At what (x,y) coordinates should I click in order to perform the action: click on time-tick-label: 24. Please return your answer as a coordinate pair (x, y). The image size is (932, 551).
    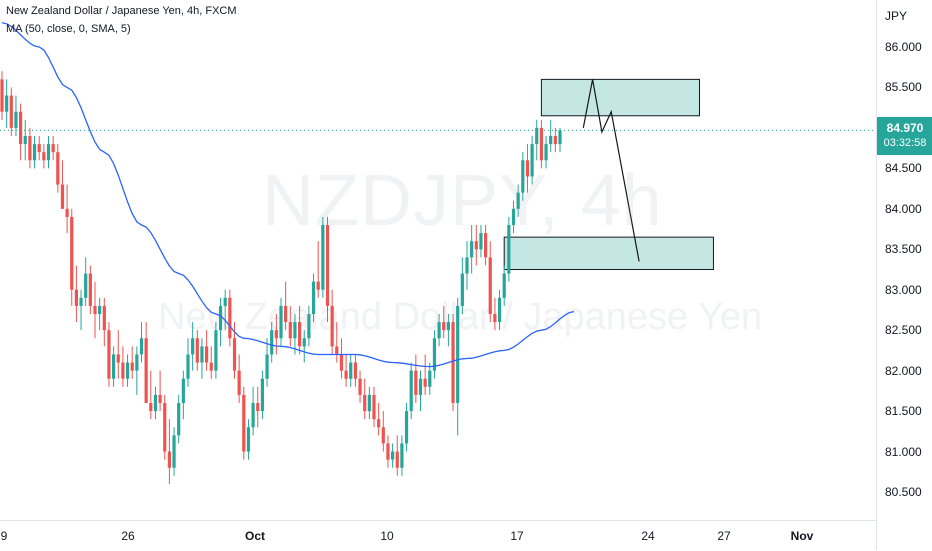
    Looking at the image, I should click on (648, 536).